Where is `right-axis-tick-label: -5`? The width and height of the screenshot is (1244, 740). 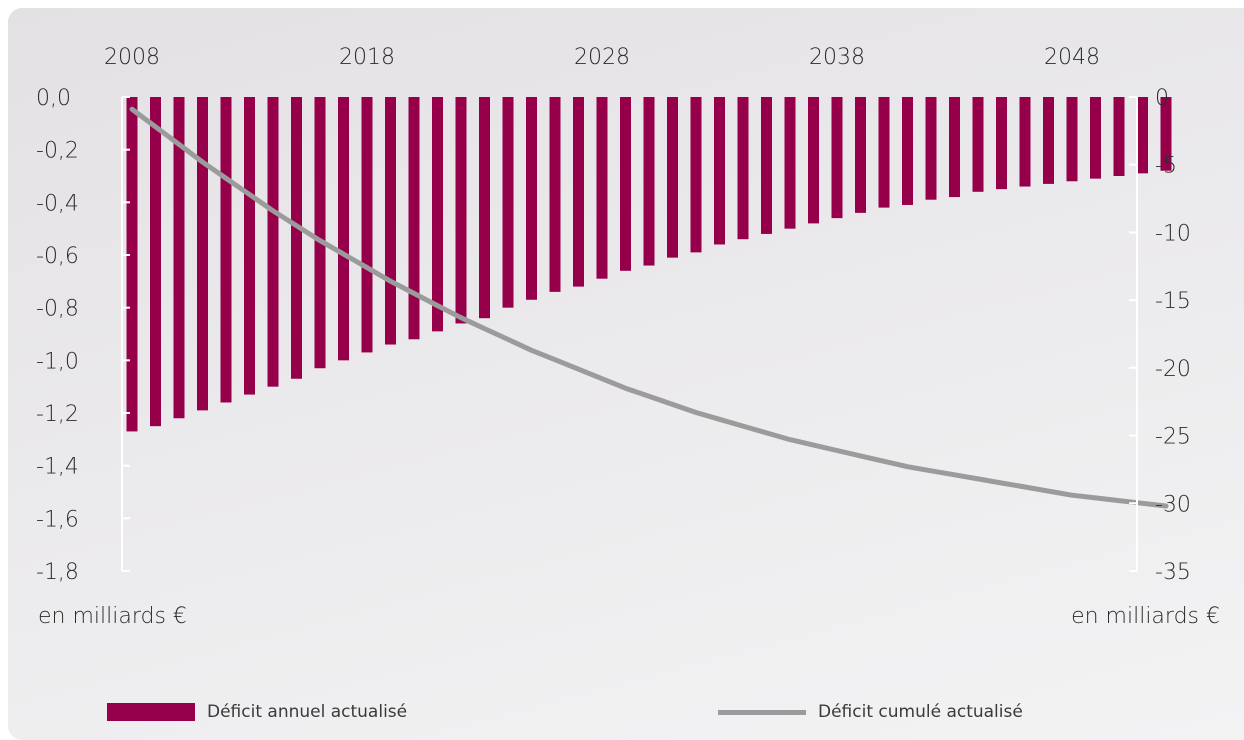 right-axis-tick-label: -5 is located at coordinates (1166, 166).